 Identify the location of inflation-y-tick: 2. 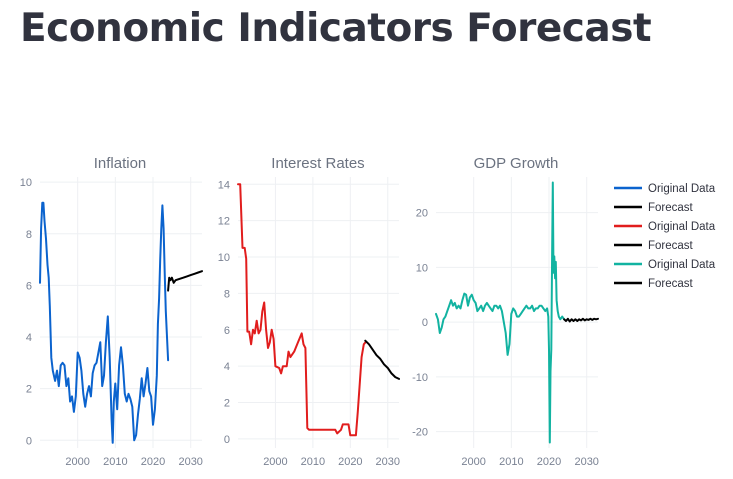
(29, 390).